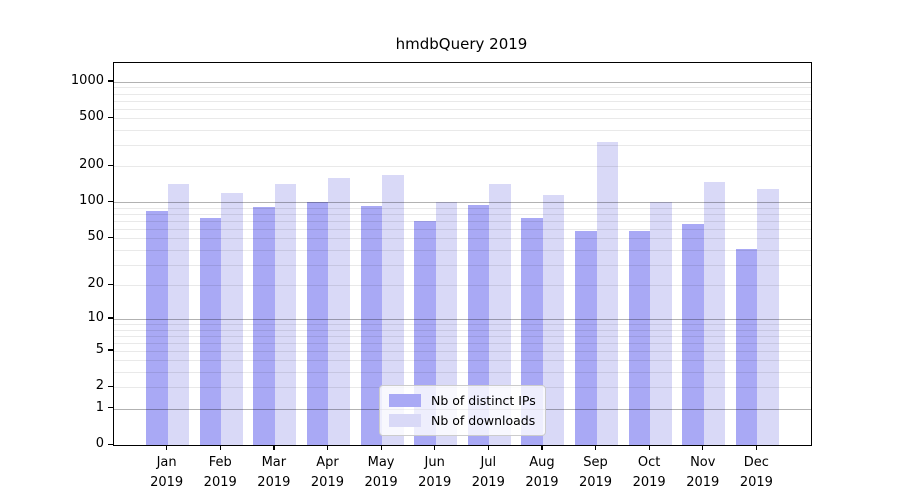  I want to click on y-tick-label-200: 200, so click(91, 165).